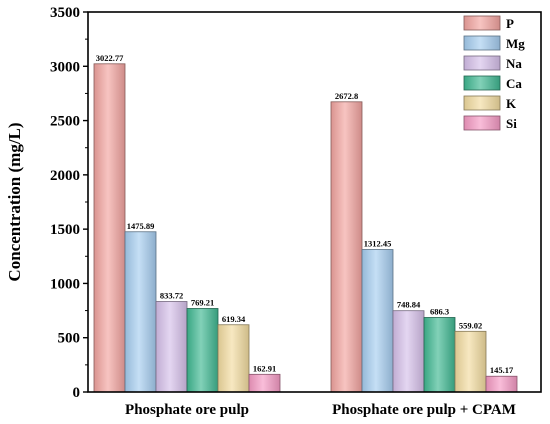 This screenshot has height=424, width=550. I want to click on data-label-si-2: 145.17, so click(502, 370).